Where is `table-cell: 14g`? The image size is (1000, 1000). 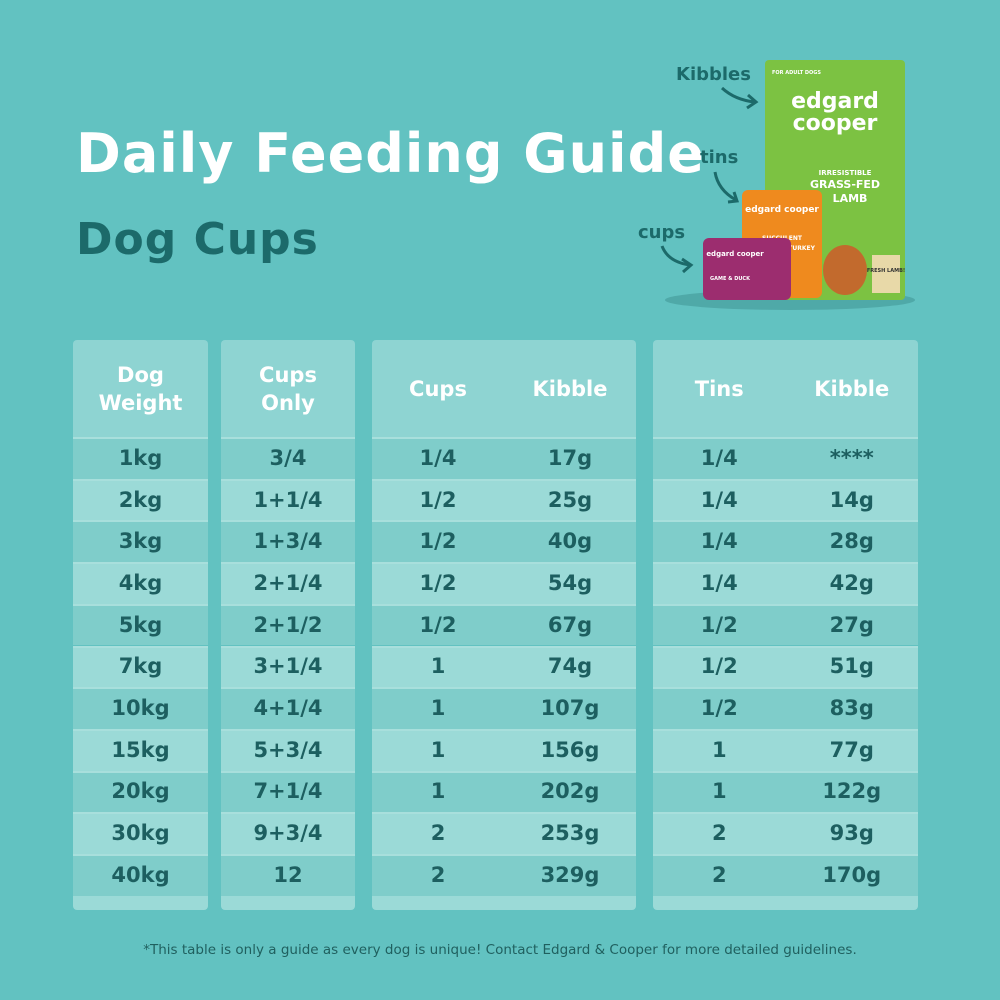
table-cell: 14g is located at coordinates (851, 499).